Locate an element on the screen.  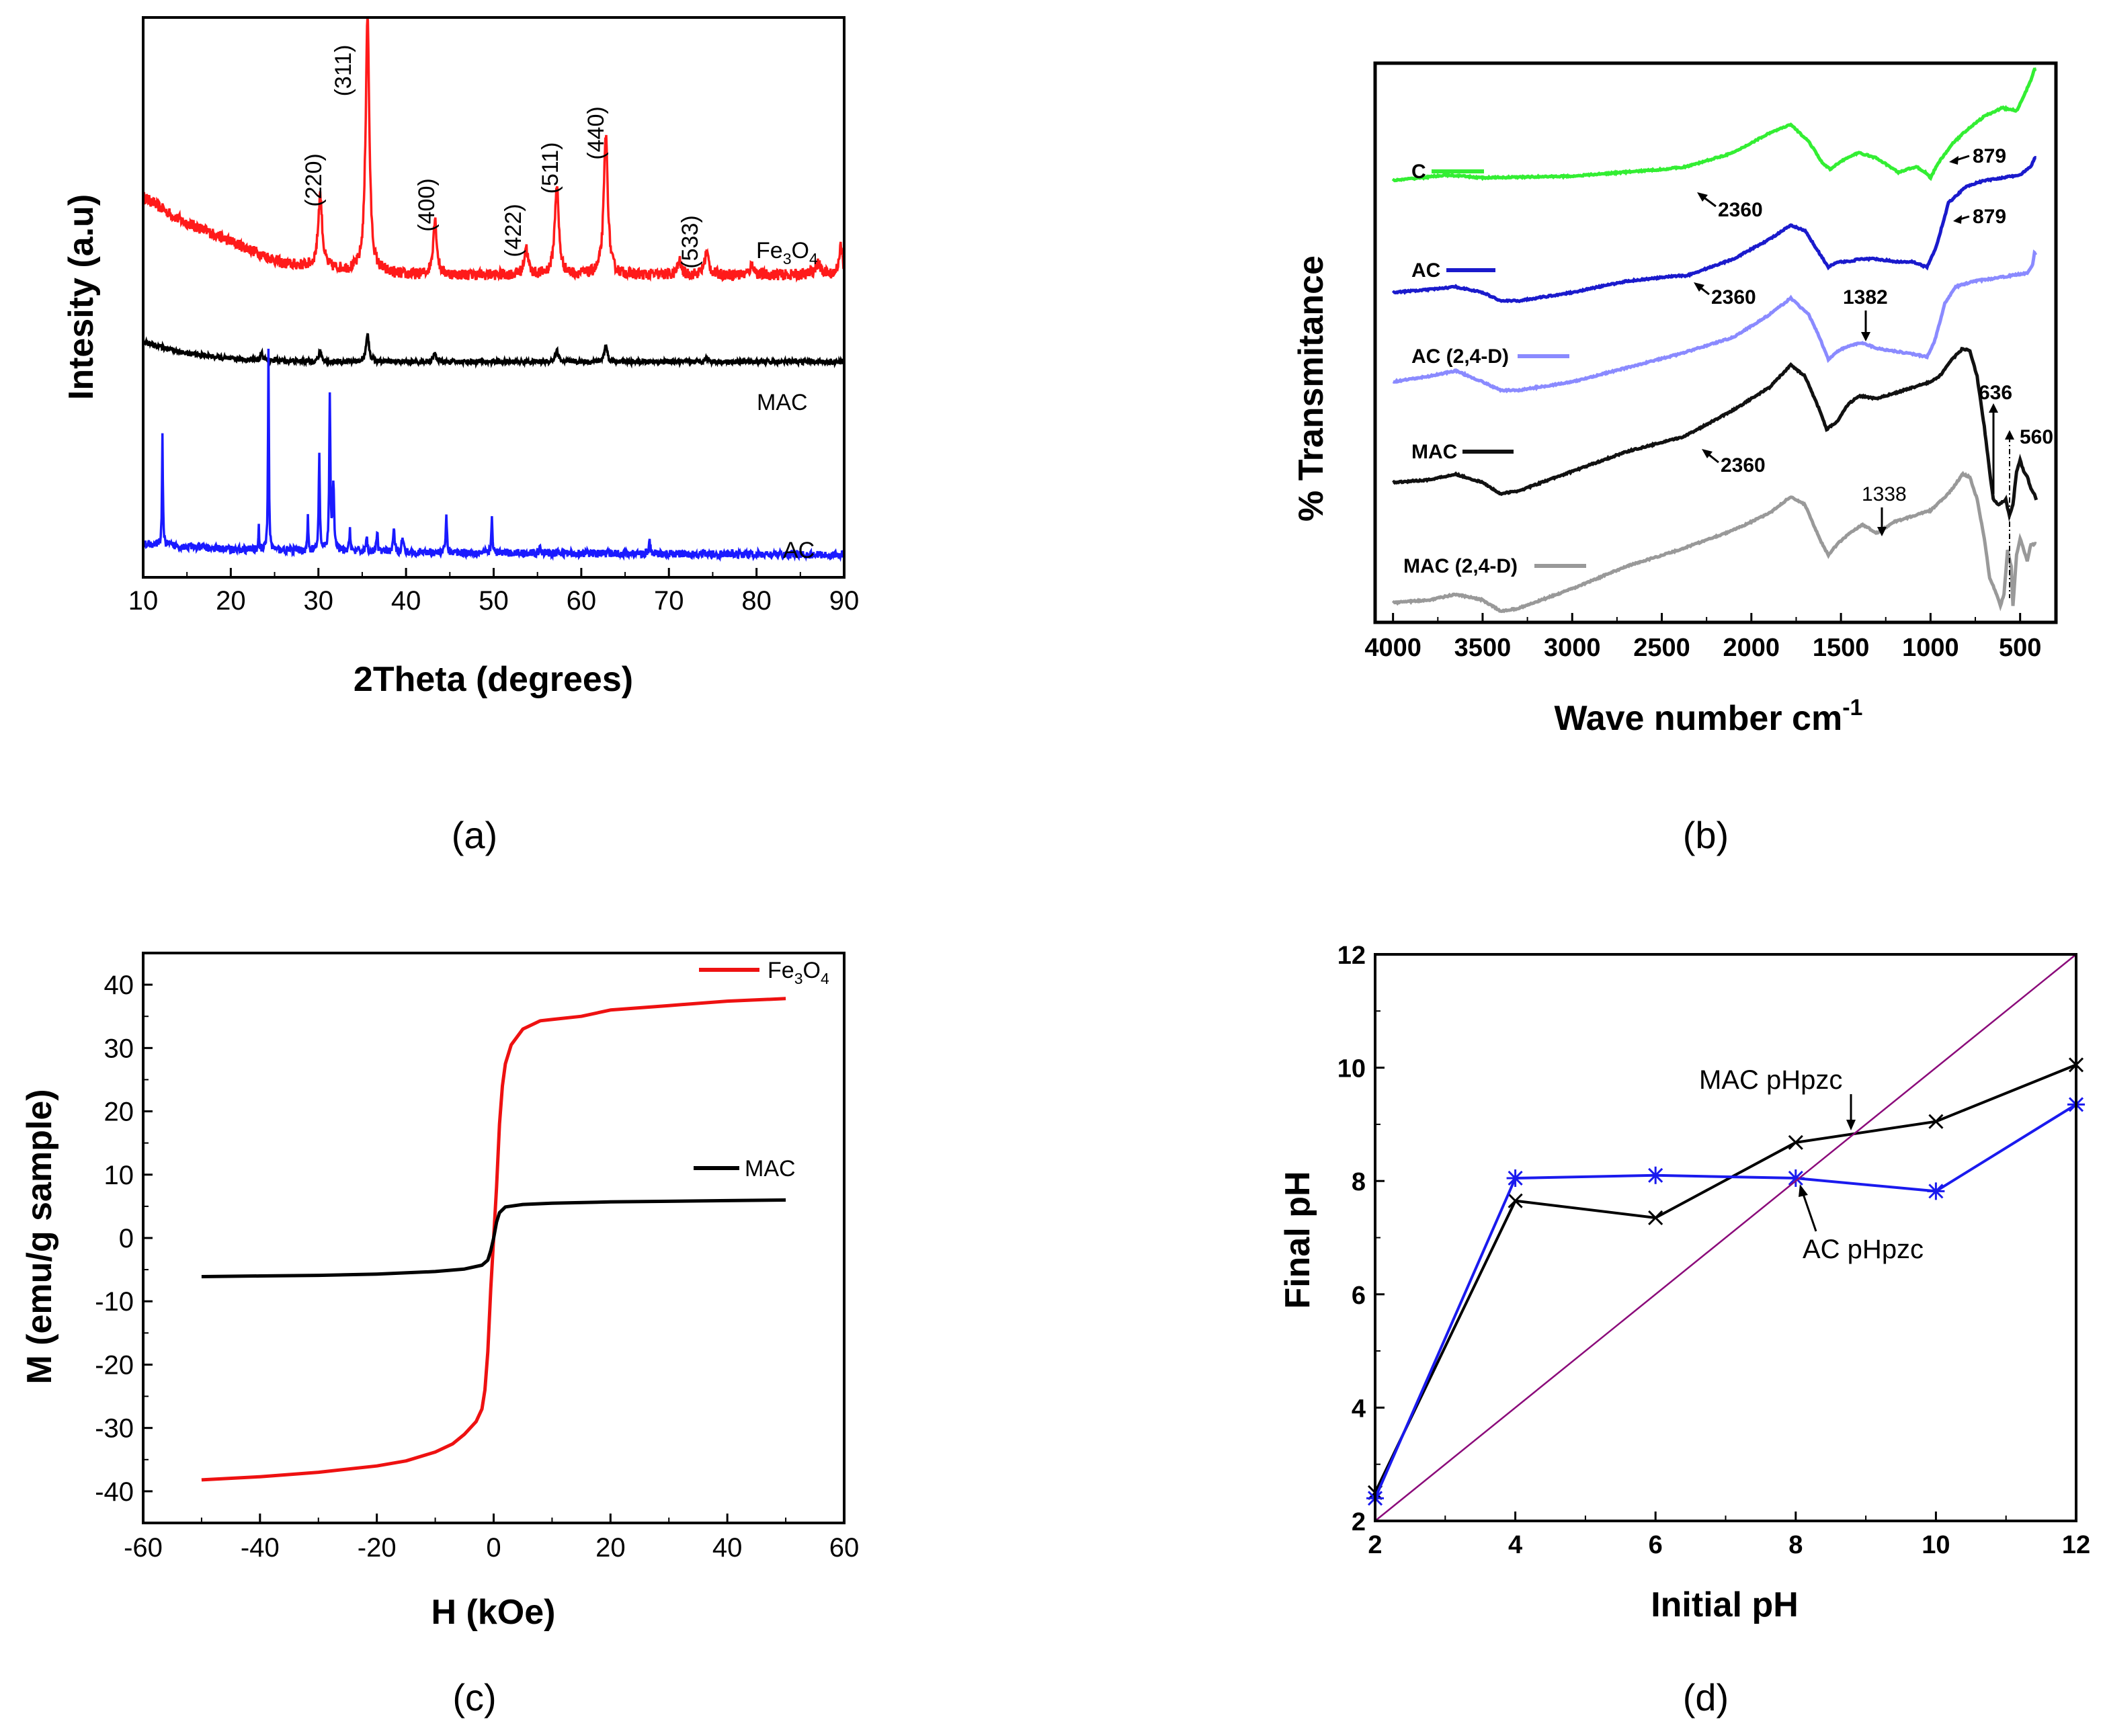
b-xtick-label: 1000 is located at coordinates (1931, 648).